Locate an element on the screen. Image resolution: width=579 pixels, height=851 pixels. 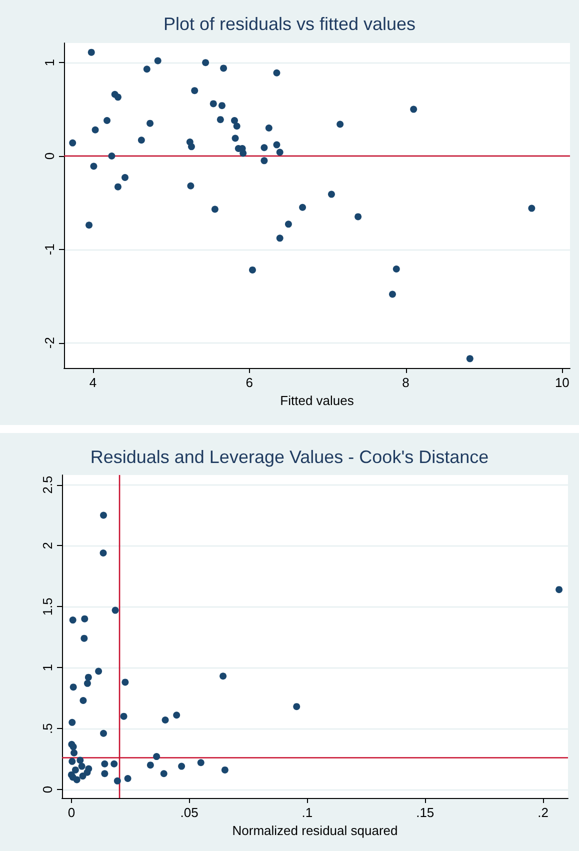
y-tick-label: .5 is located at coordinates (47, 728).